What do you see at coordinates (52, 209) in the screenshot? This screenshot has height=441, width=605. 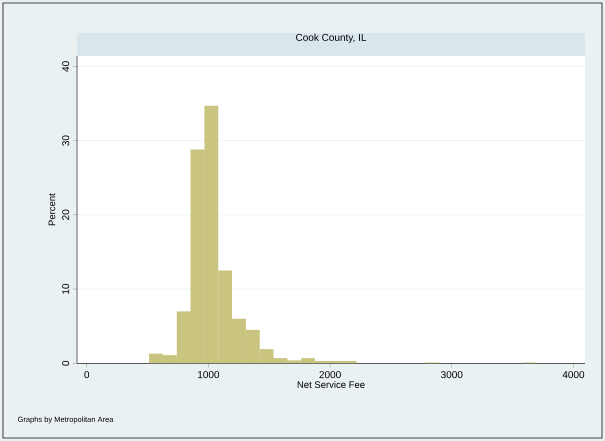 I see `y-axis-title: Percent` at bounding box center [52, 209].